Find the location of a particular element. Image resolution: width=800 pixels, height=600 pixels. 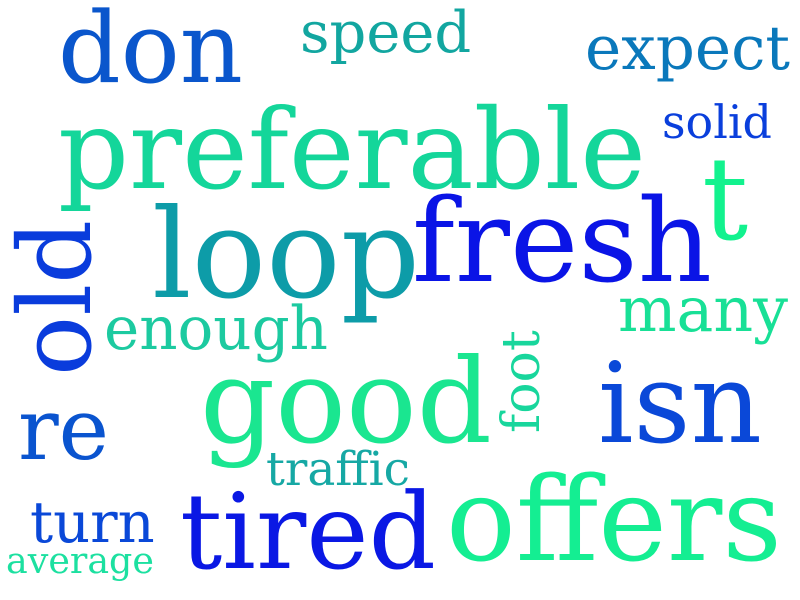

word-fresh: fresh is located at coordinates (562, 242).